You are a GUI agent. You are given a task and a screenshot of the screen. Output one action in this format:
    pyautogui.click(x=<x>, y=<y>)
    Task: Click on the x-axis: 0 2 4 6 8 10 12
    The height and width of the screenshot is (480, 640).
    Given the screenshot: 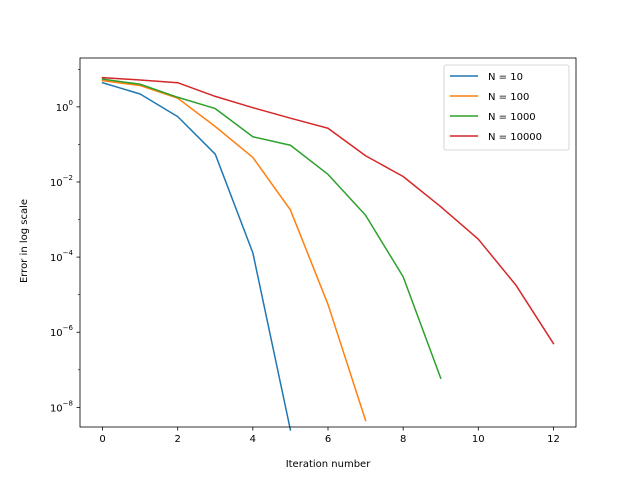 What is the action you would take?
    pyautogui.click(x=329, y=436)
    